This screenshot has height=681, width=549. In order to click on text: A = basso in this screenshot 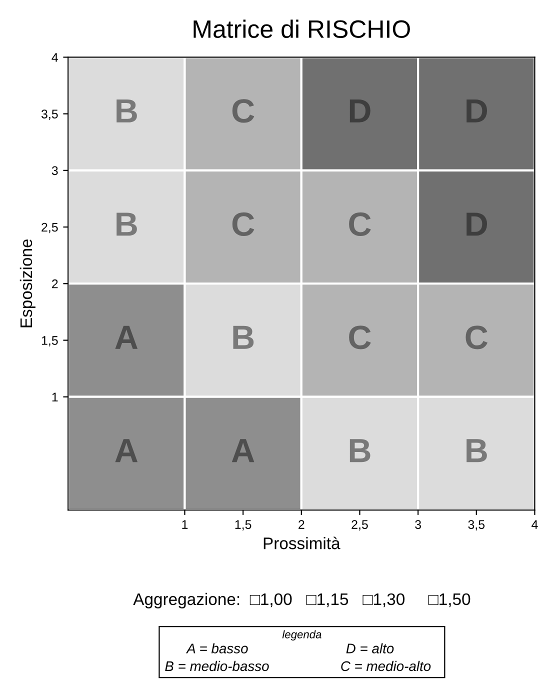, I will do `click(217, 648)`.